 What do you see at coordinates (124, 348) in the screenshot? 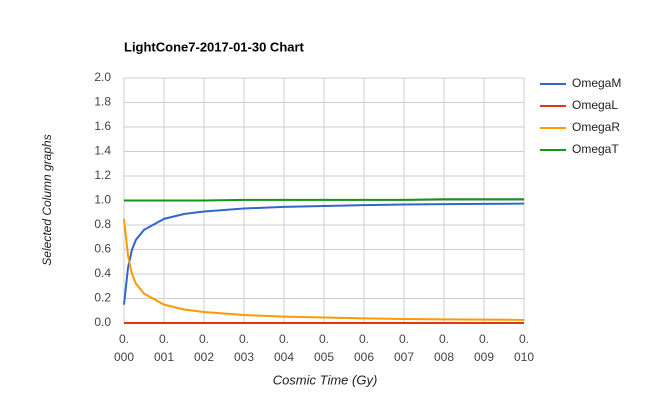
I see `x-tick-label: 0. 000` at bounding box center [124, 348].